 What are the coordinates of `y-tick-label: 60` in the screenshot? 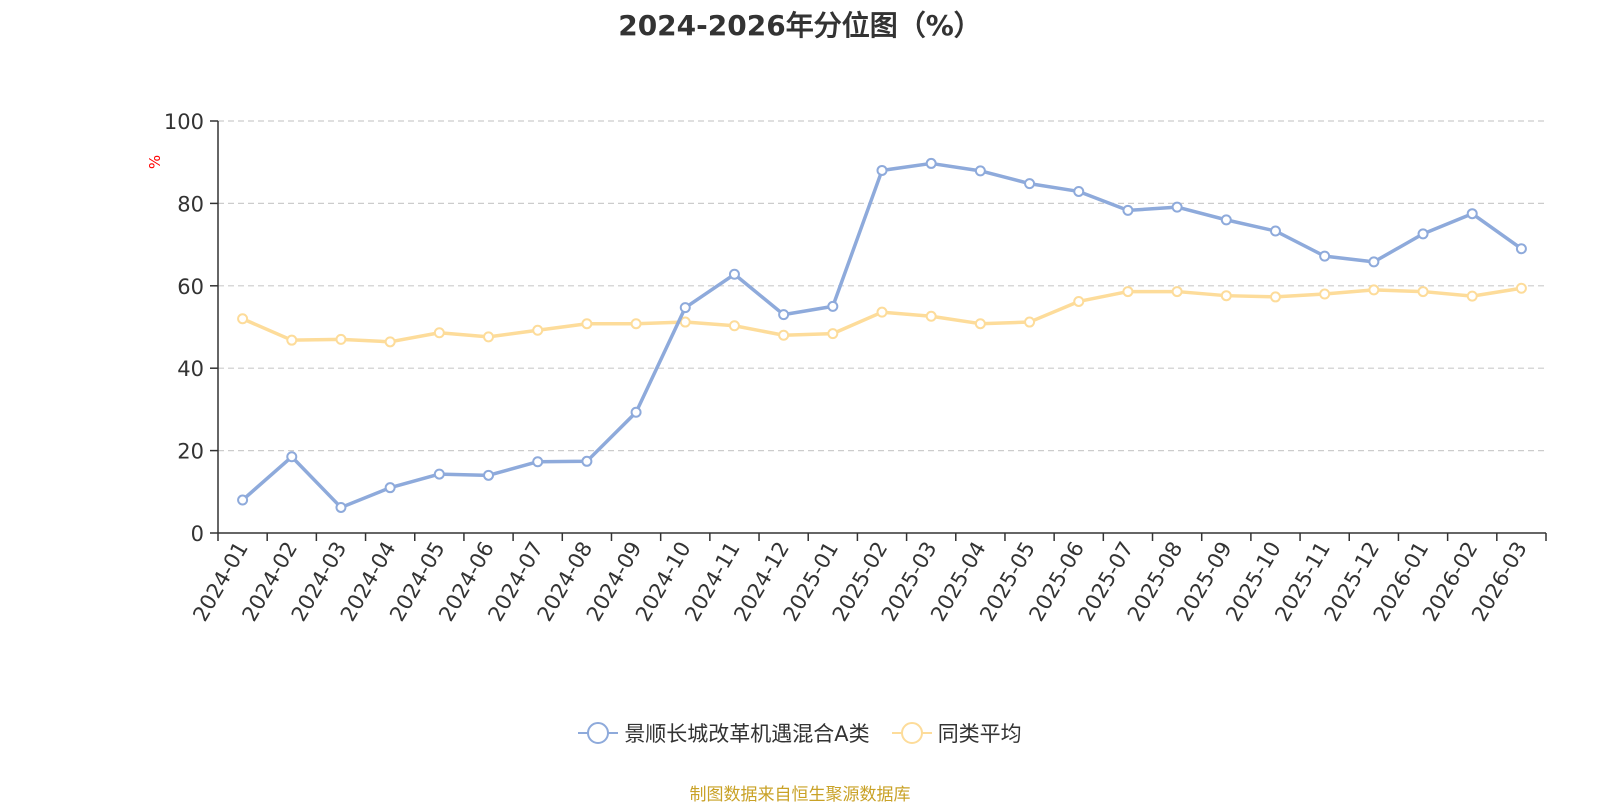 It's located at (190, 287).